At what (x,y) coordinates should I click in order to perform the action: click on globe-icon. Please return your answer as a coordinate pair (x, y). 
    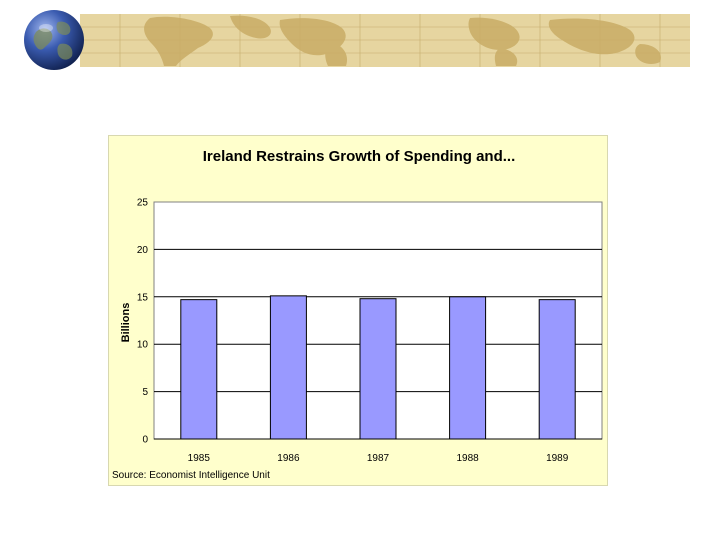
    Looking at the image, I should click on (54, 40).